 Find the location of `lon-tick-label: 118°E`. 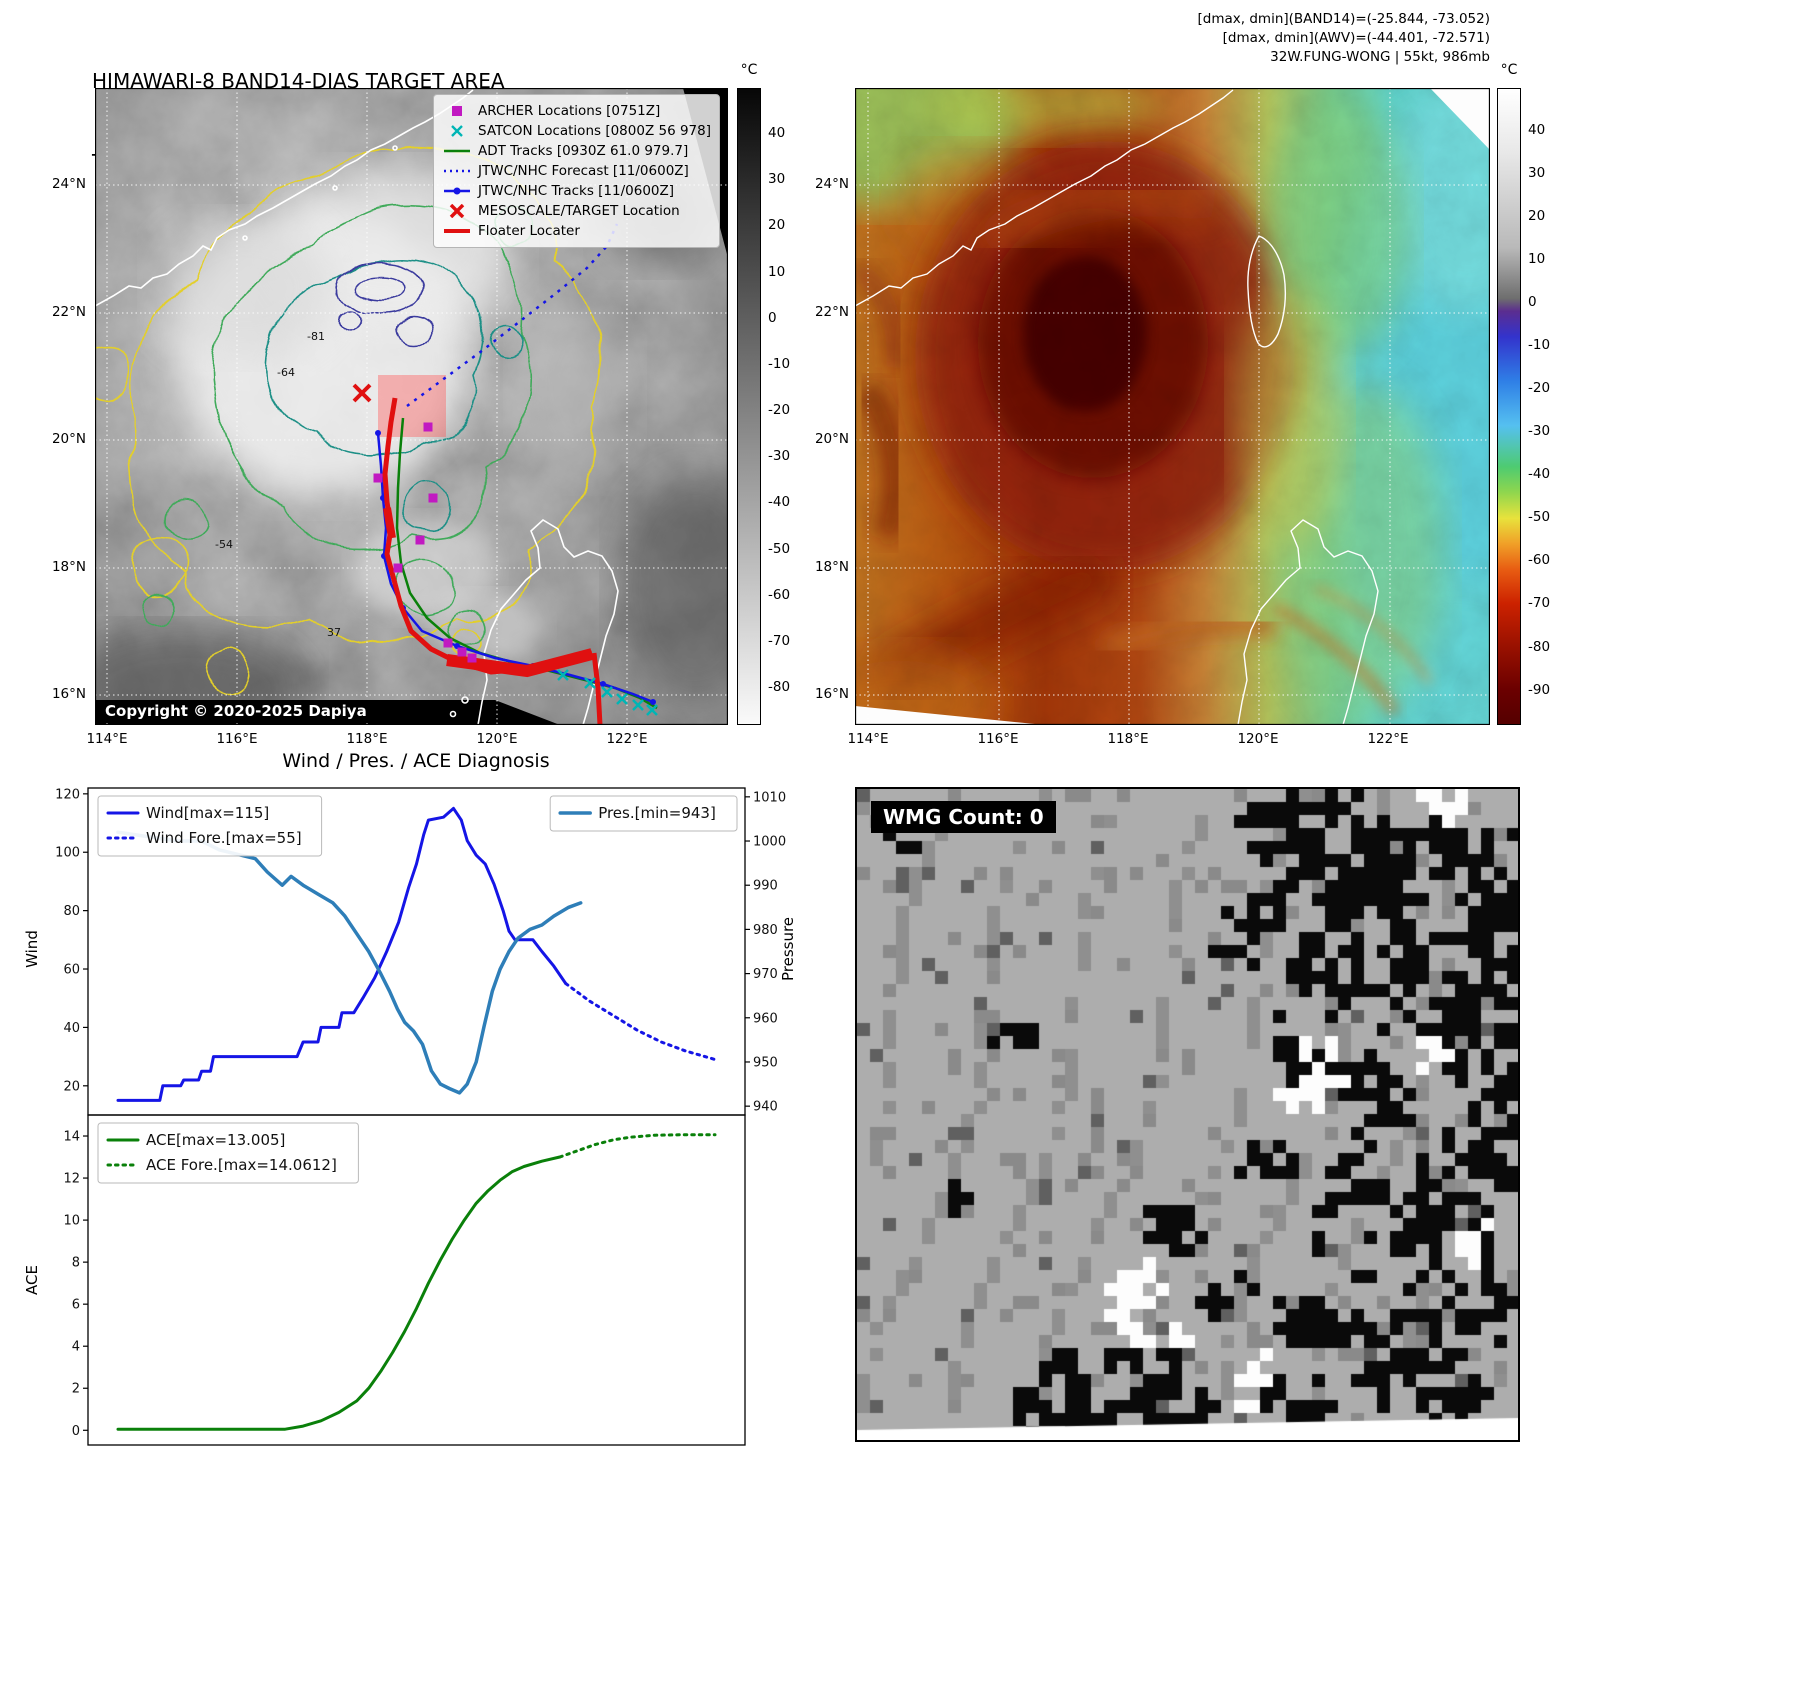

lon-tick-label: 118°E is located at coordinates (1128, 739).